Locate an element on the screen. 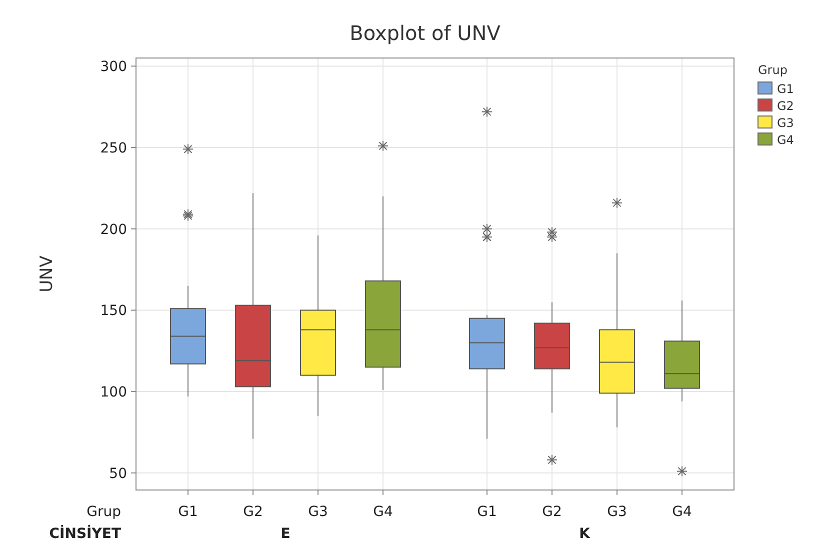  y-tick-label: 250 is located at coordinates (113, 148).